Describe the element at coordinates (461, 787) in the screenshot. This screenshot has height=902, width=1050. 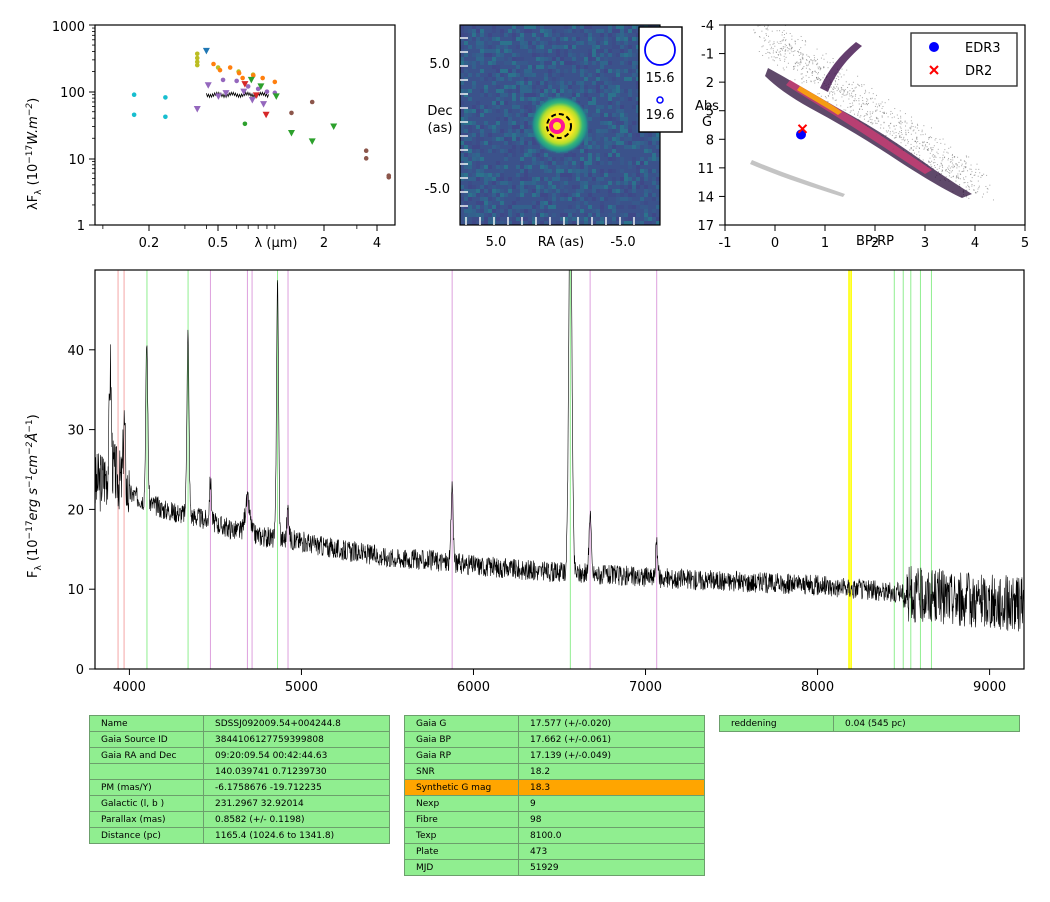
I see `table-cell-key: Synthetic G mag` at that location.